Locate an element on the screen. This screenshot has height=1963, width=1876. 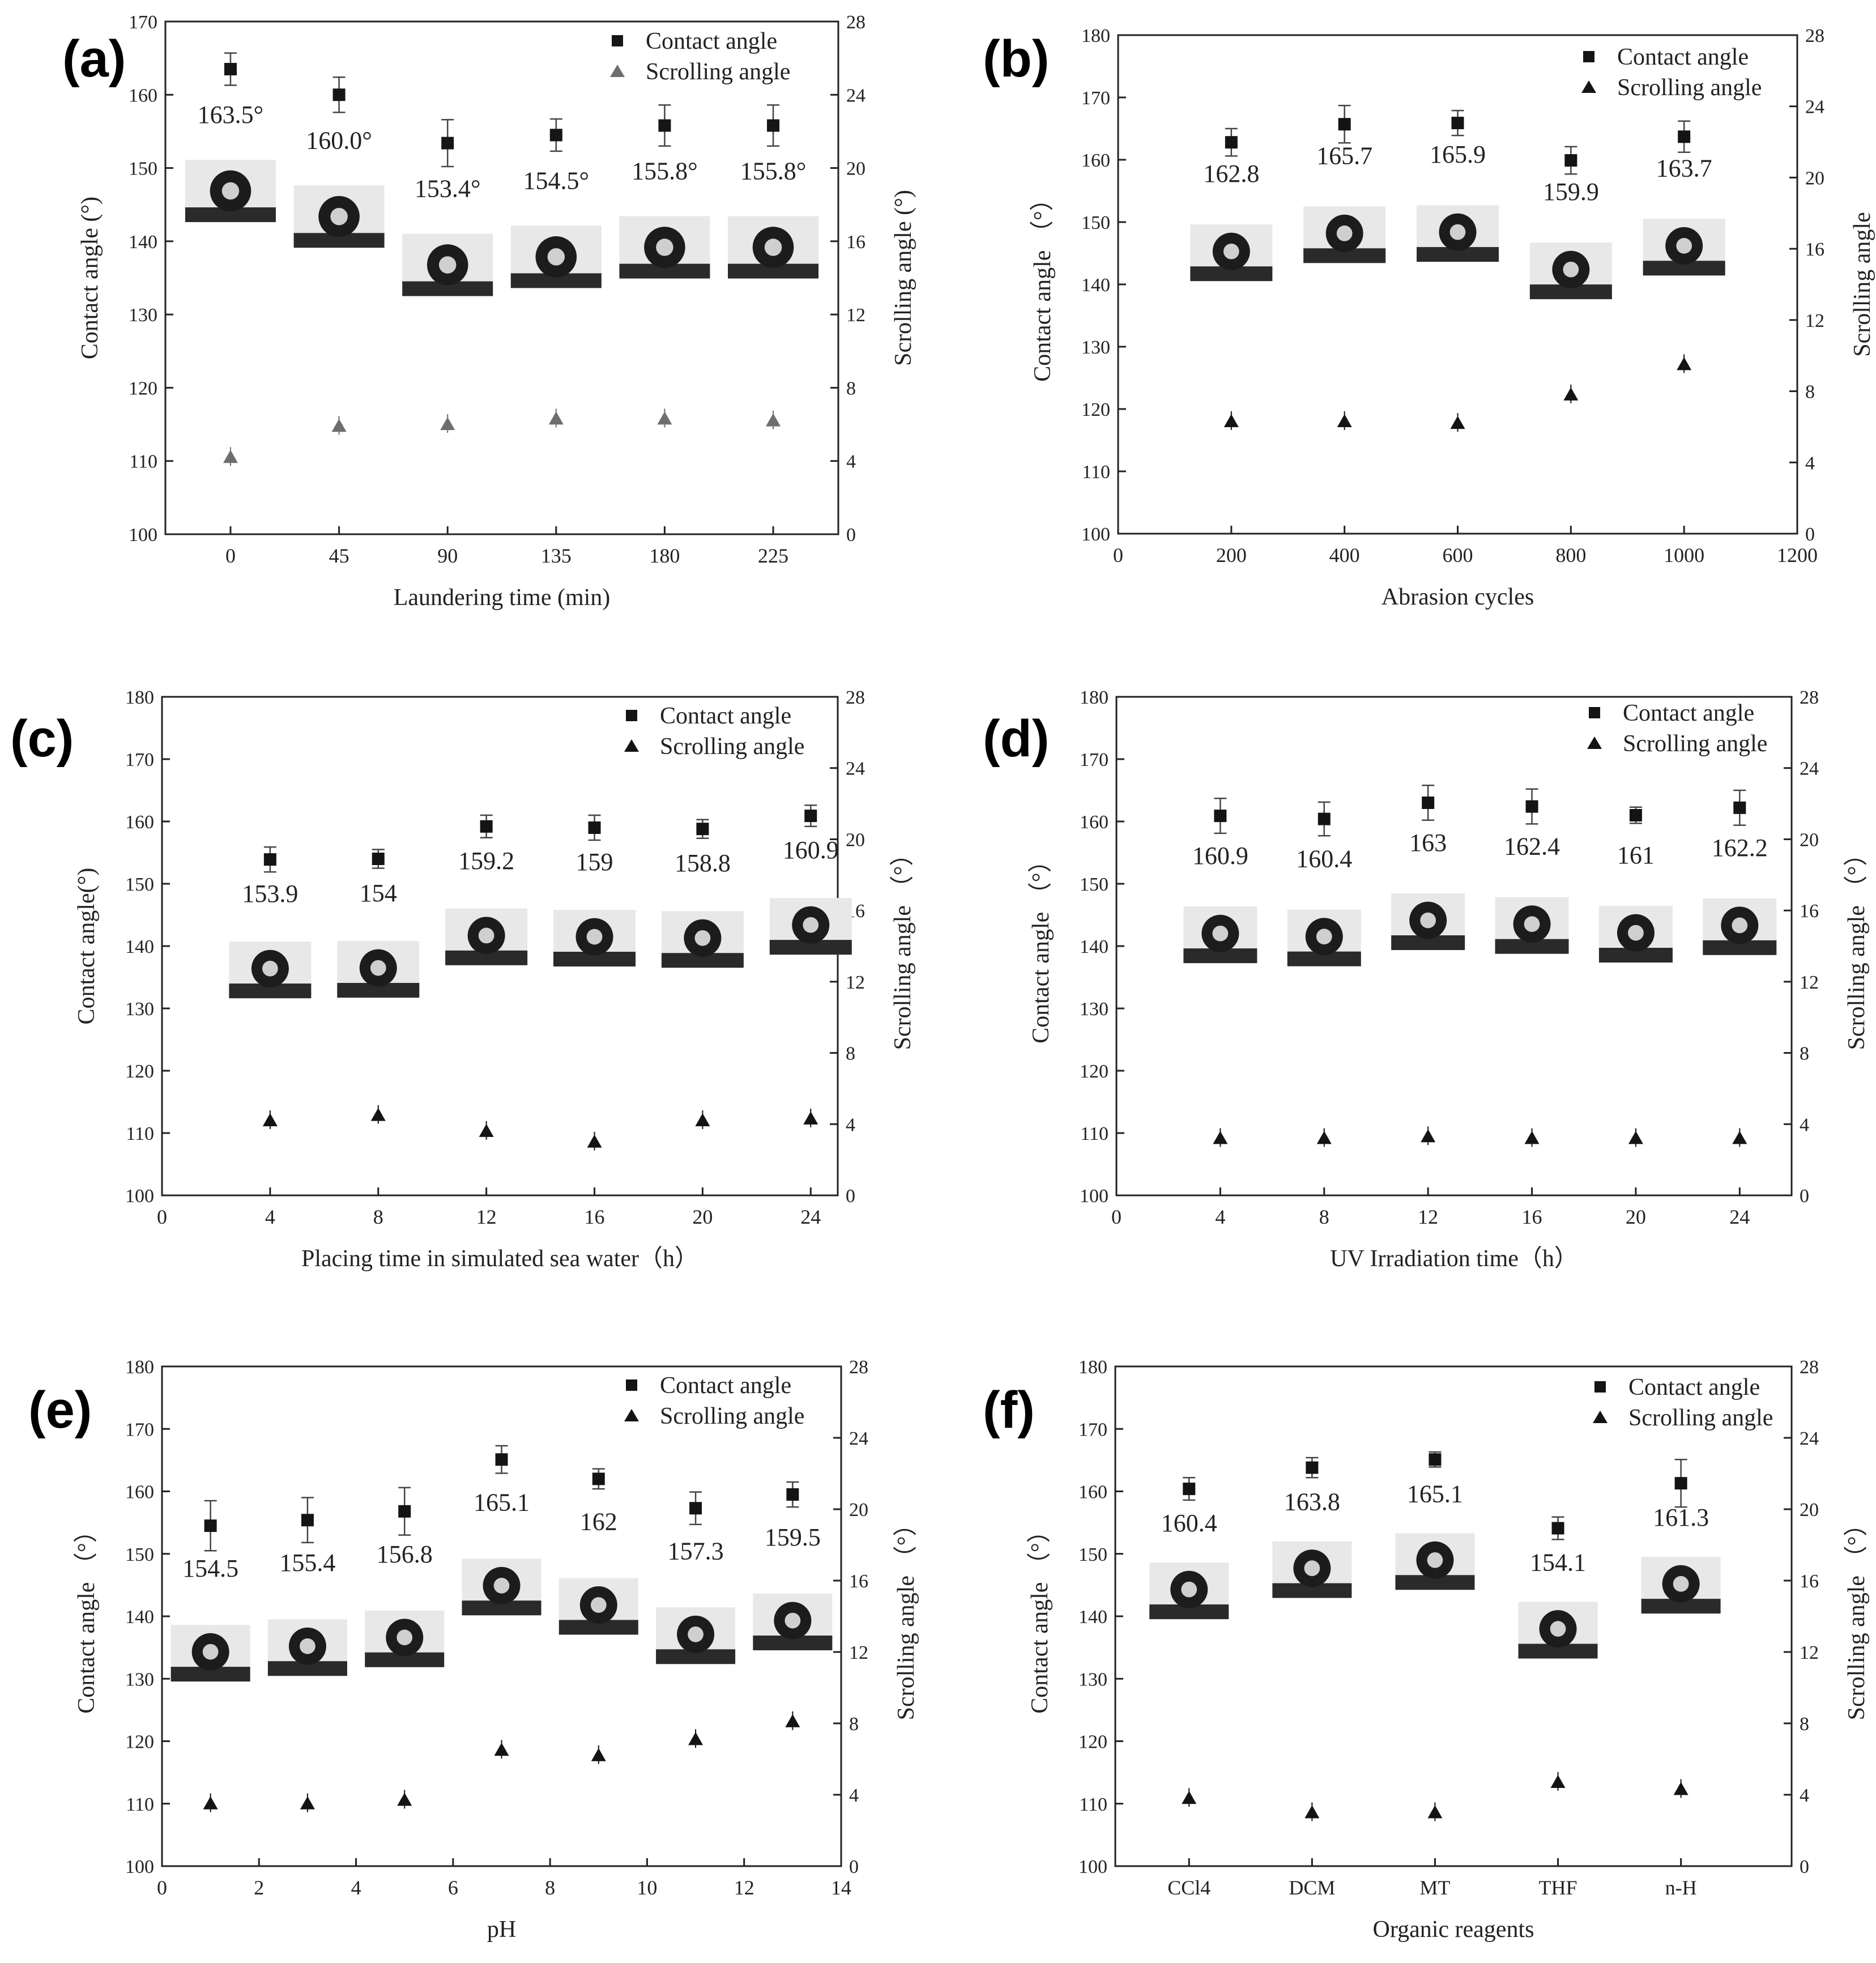
data-label: 161 is located at coordinates (1636, 855).